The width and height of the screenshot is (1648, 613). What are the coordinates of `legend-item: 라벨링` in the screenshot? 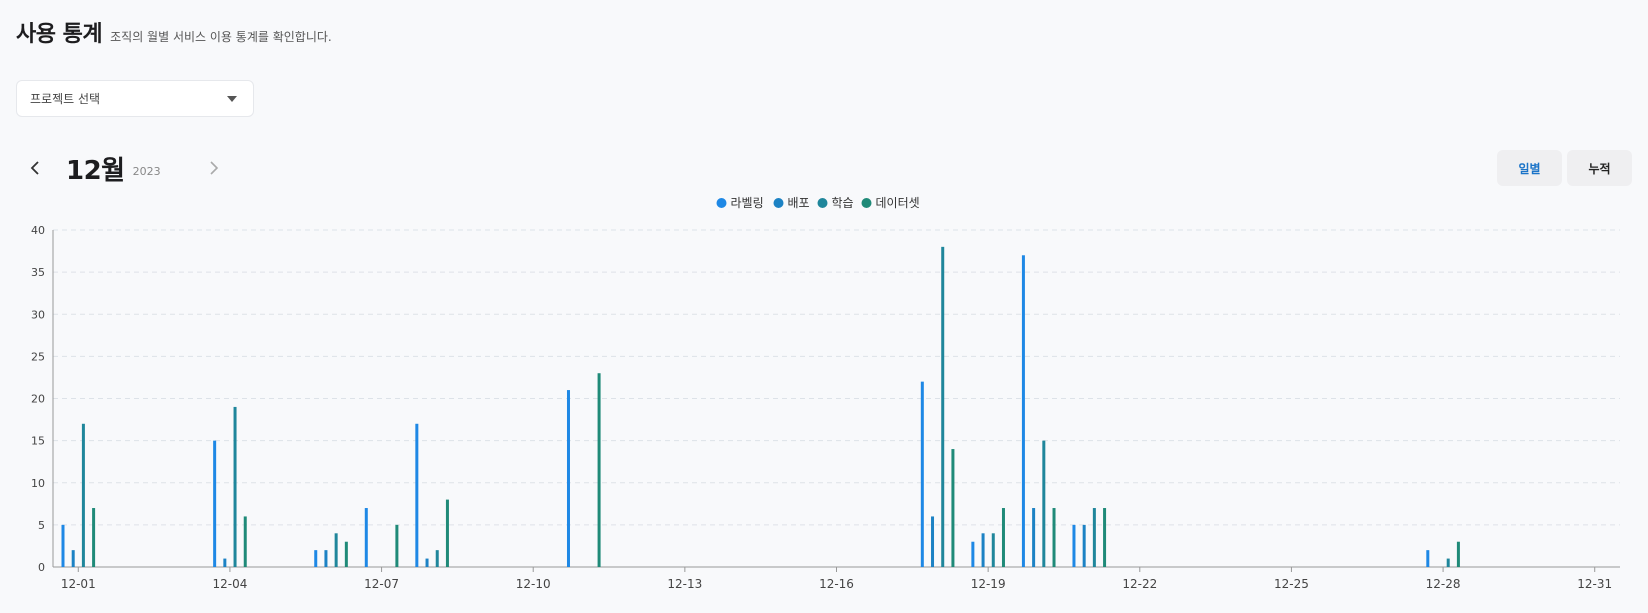 It's located at (740, 203).